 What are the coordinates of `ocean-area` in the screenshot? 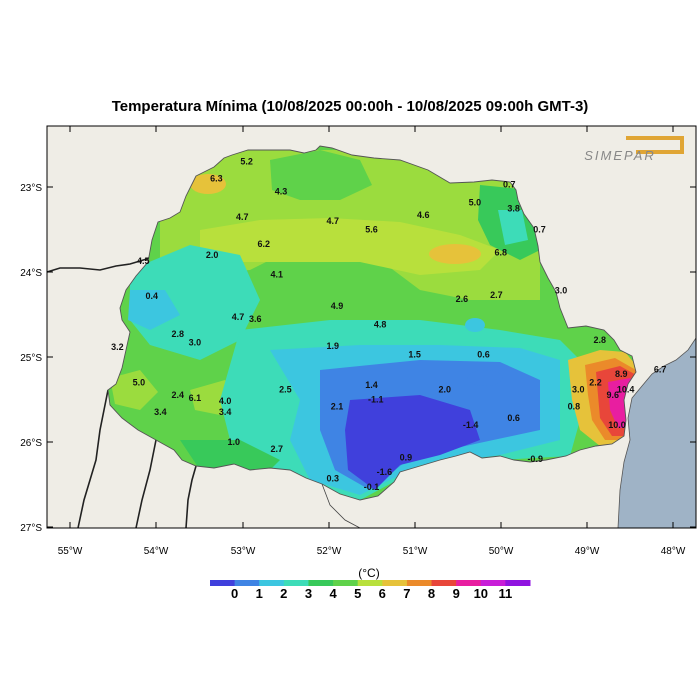 It's located at (657, 432).